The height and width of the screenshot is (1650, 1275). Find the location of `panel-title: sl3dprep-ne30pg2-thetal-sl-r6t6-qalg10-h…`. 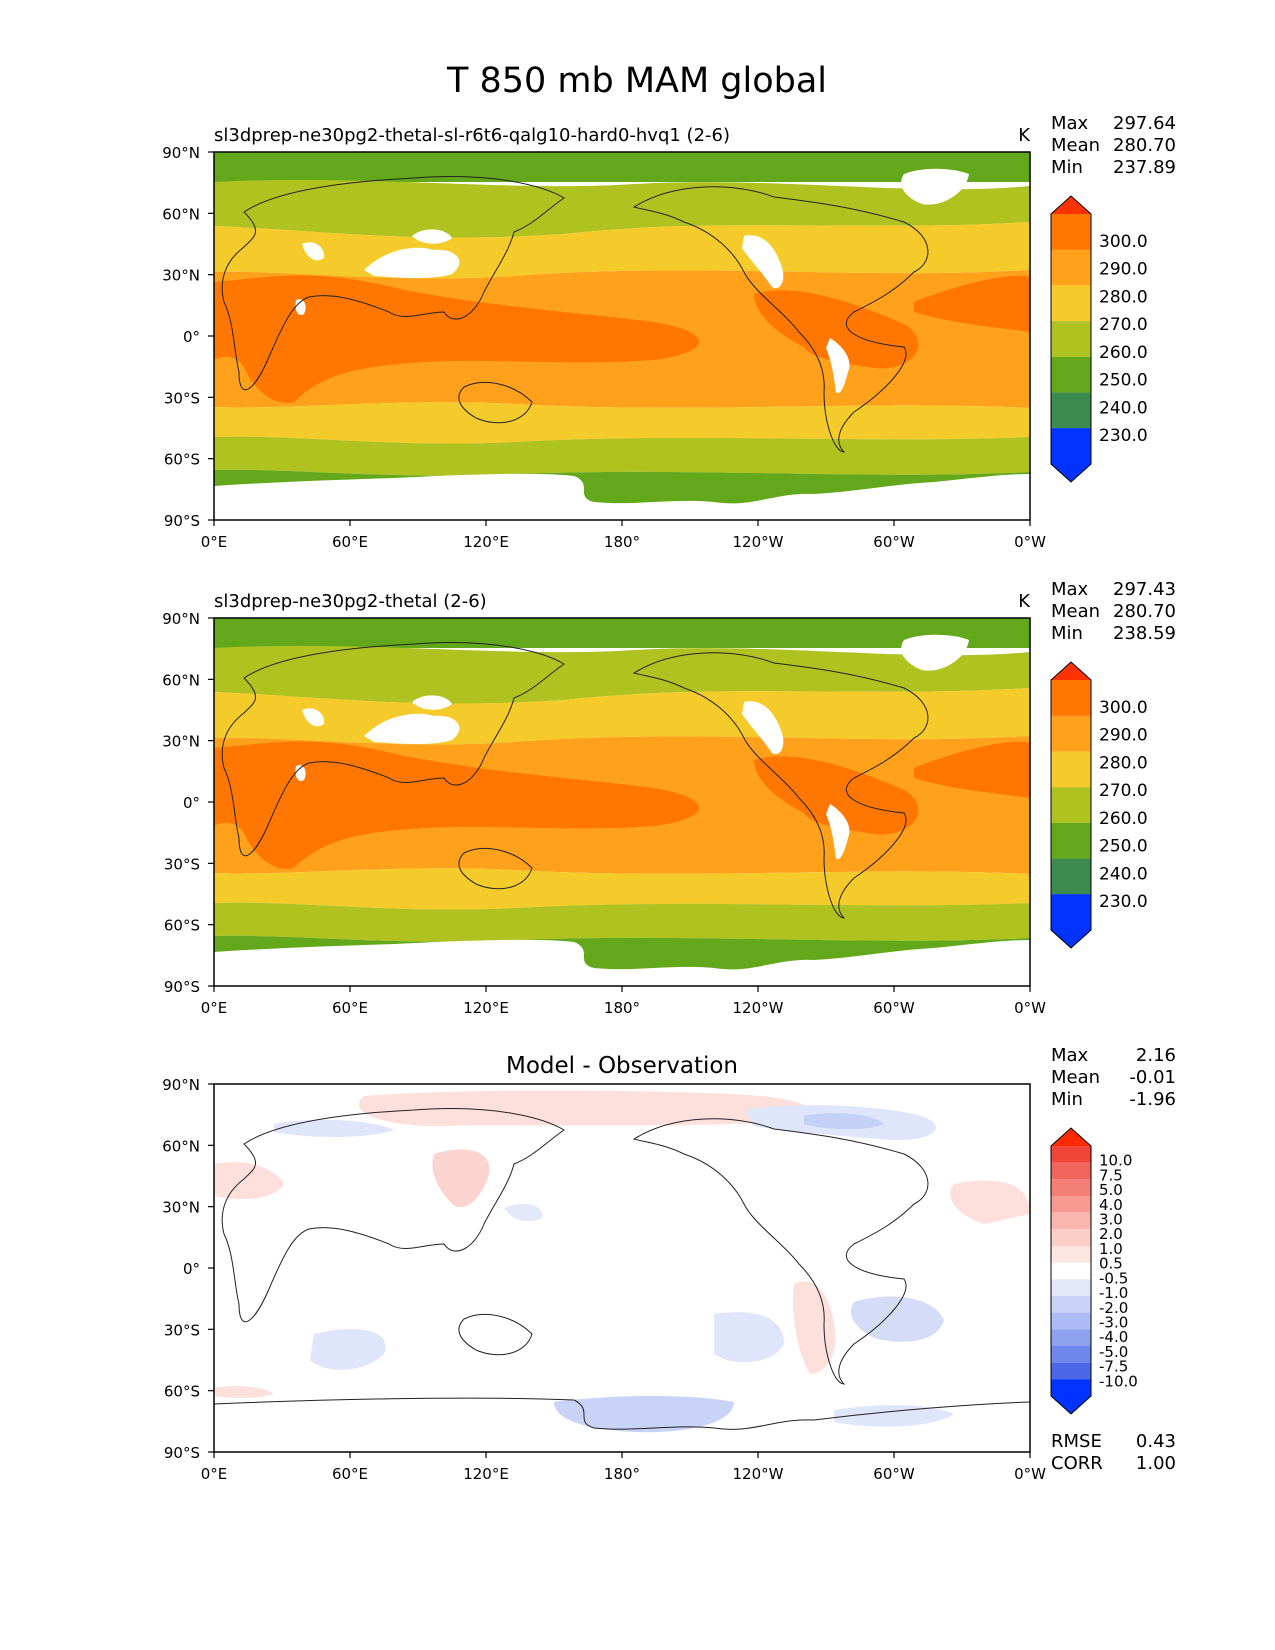

panel-title: sl3dprep-ne30pg2-thetal-sl-r6t6-qalg10-h… is located at coordinates (472, 135).